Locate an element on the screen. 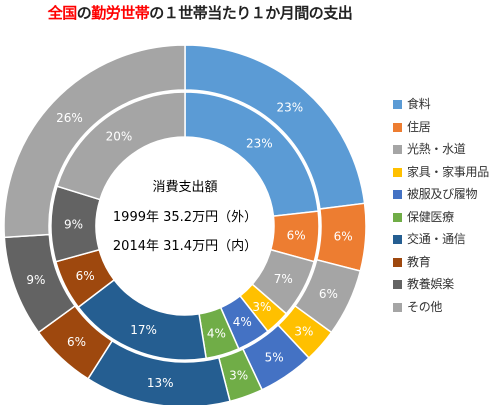 Image resolution: width=491 pixels, height=405 pixels. inner-ring-label-4: 3% is located at coordinates (261, 307).